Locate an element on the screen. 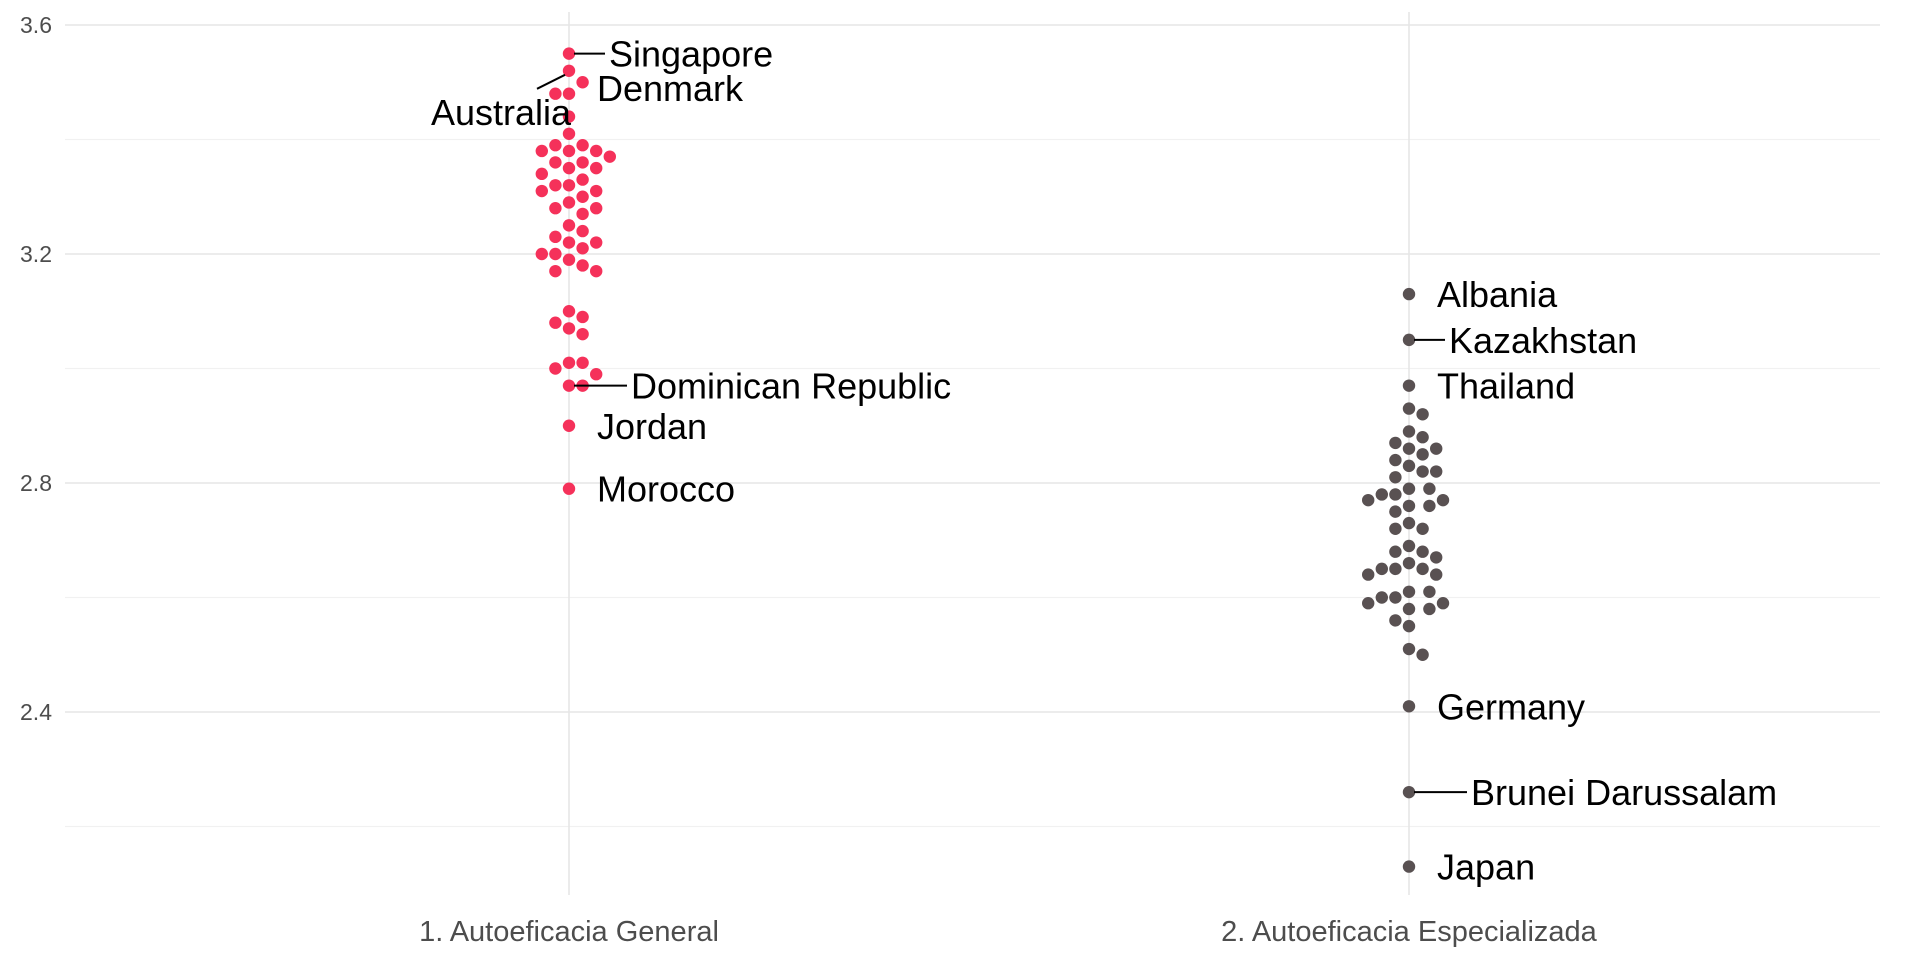 This screenshot has height=960, width=1920. point-label: Singapore is located at coordinates (691, 54).